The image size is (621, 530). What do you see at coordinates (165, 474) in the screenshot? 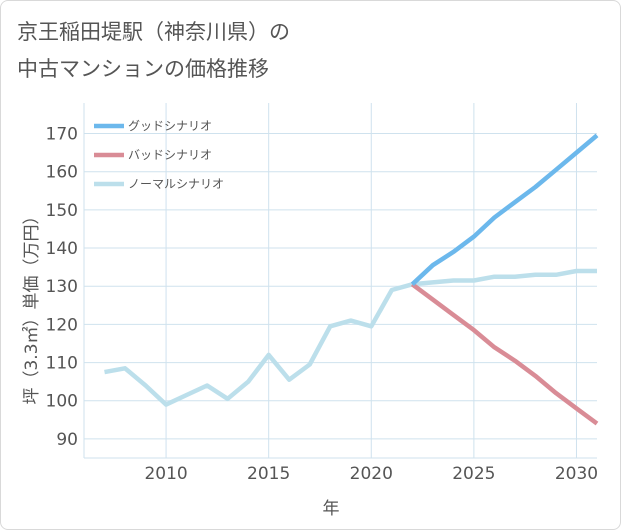
I see `x-tick-label: 2010` at bounding box center [165, 474].